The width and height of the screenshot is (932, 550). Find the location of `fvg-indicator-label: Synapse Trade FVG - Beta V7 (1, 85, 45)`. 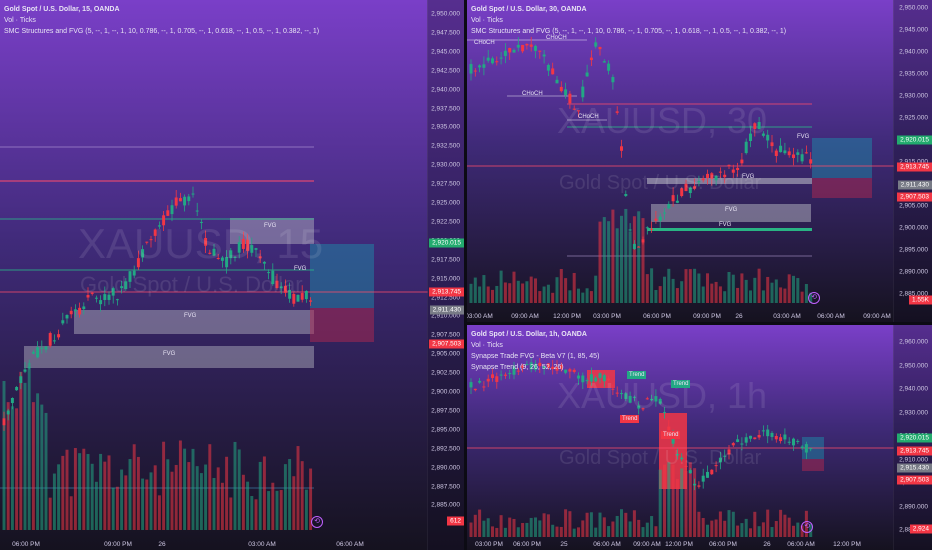

fvg-indicator-label: Synapse Trade FVG - Beta V7 (1, 85, 45) is located at coordinates (535, 356).